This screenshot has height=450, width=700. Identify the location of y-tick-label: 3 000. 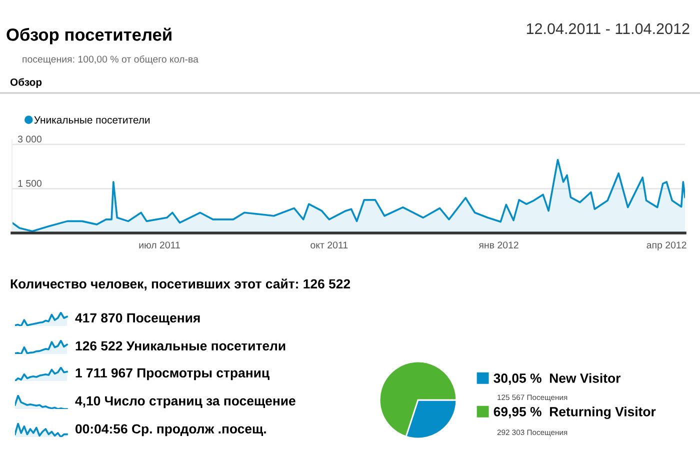
(30, 139).